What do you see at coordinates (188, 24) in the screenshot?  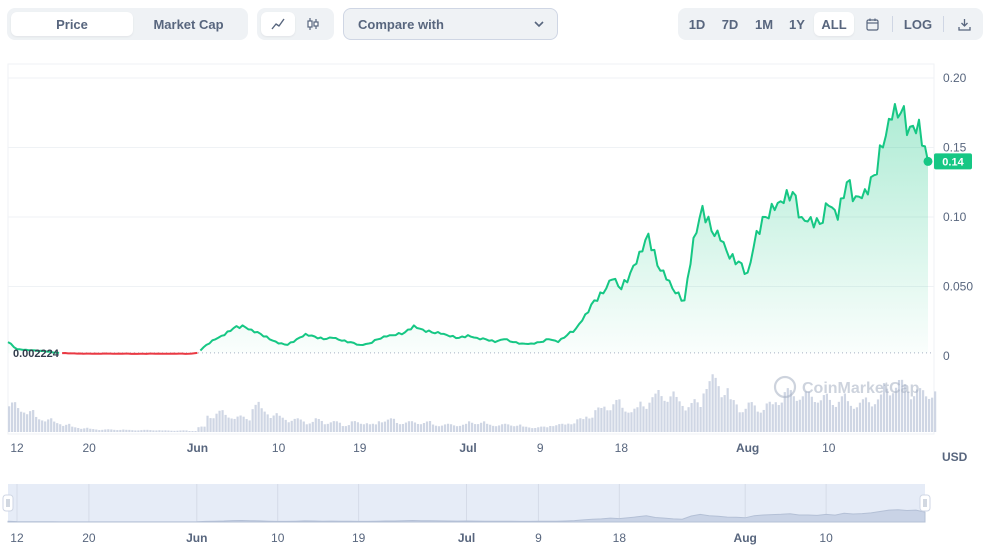 I see `tab-market-cap: Market Cap` at bounding box center [188, 24].